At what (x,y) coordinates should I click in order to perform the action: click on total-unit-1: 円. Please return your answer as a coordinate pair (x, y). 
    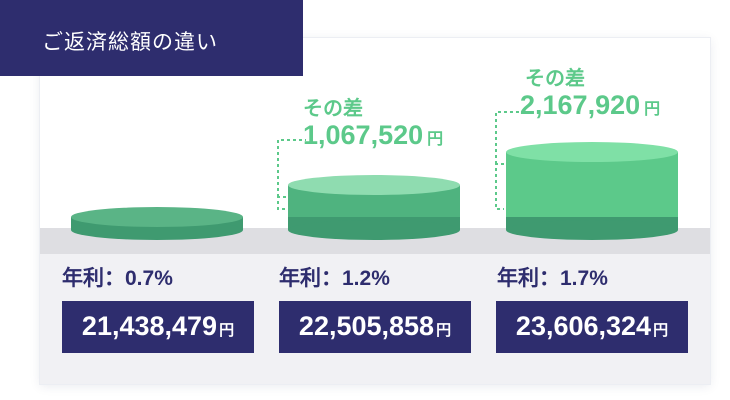
    Looking at the image, I should click on (227, 330).